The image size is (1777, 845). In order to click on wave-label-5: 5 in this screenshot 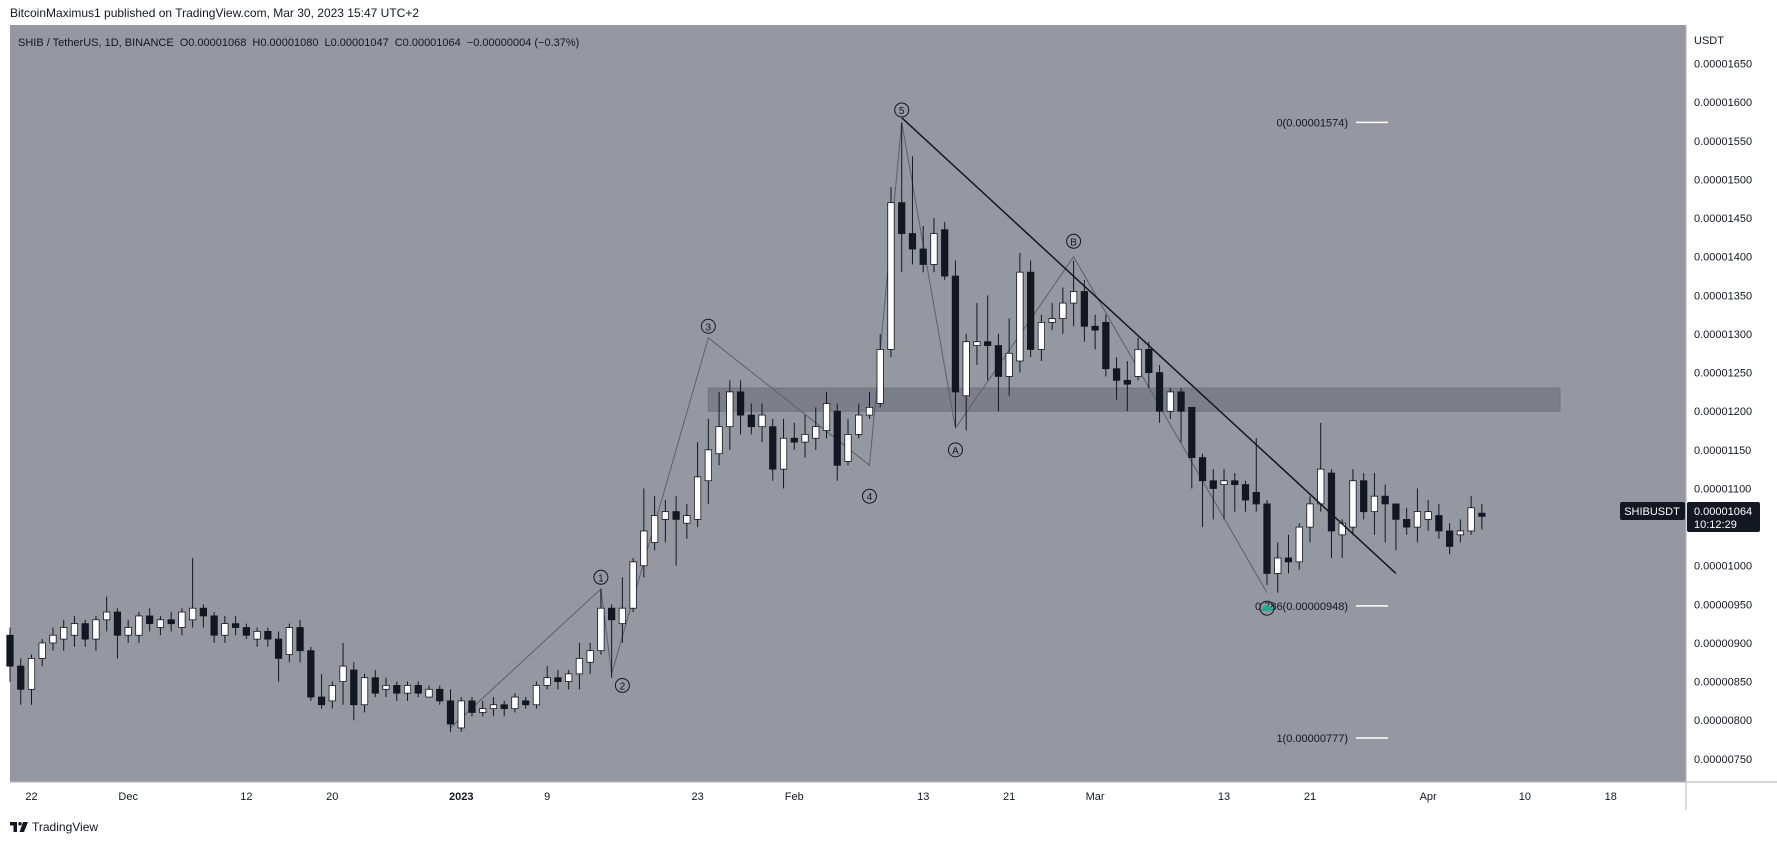, I will do `click(902, 111)`.